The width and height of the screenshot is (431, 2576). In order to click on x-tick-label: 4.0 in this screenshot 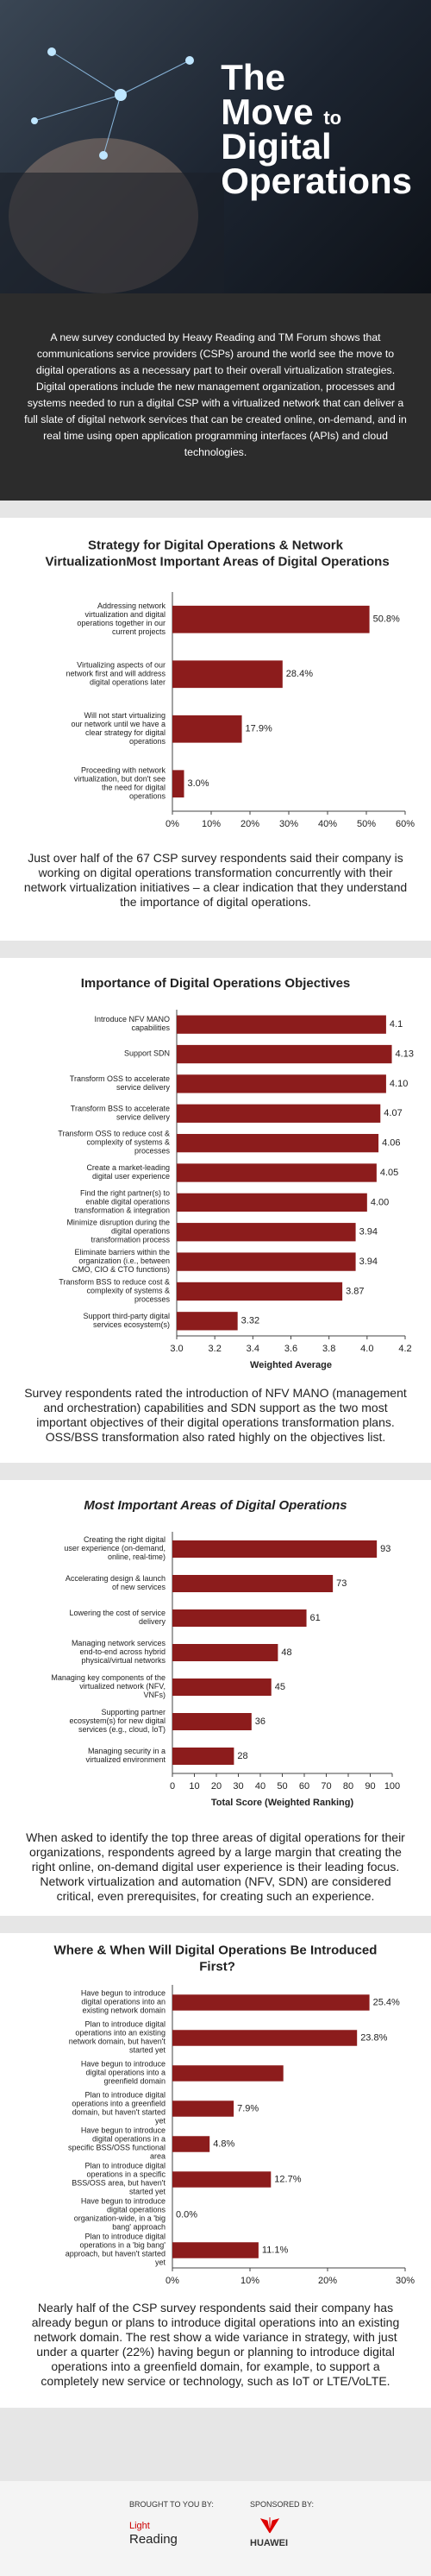, I will do `click(366, 1349)`.